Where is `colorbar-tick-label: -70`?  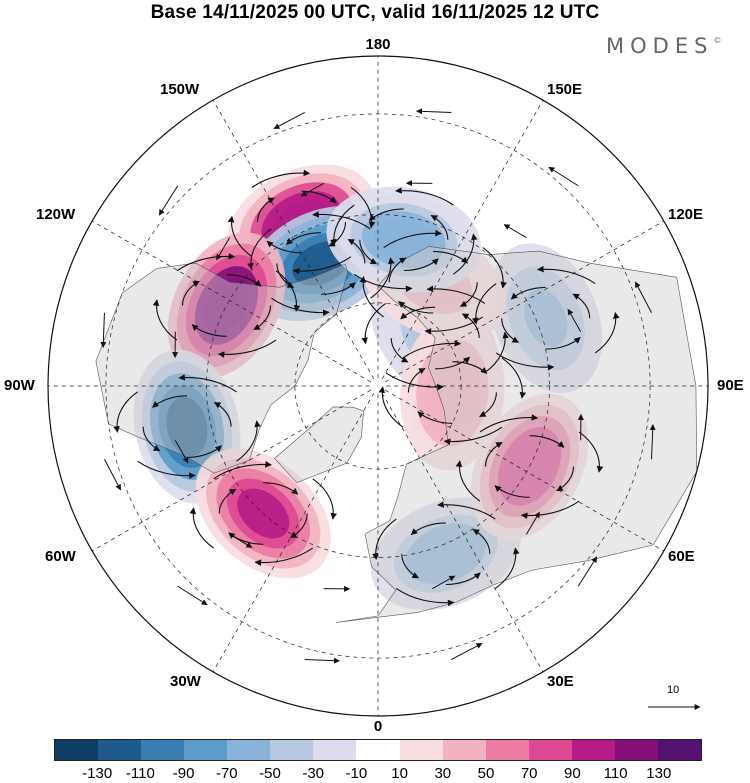
colorbar-tick-label: -70 is located at coordinates (226, 773).